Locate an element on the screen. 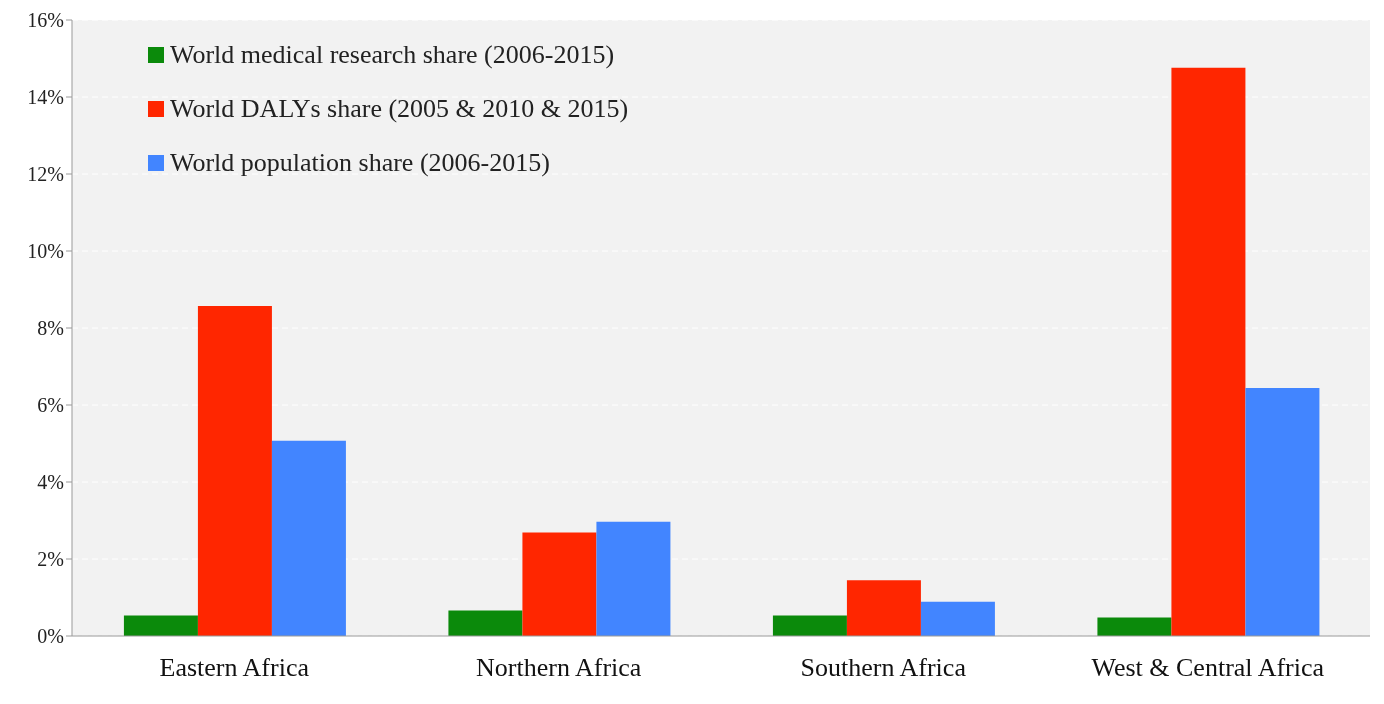  y-tick-label: 12% is located at coordinates (45, 174).